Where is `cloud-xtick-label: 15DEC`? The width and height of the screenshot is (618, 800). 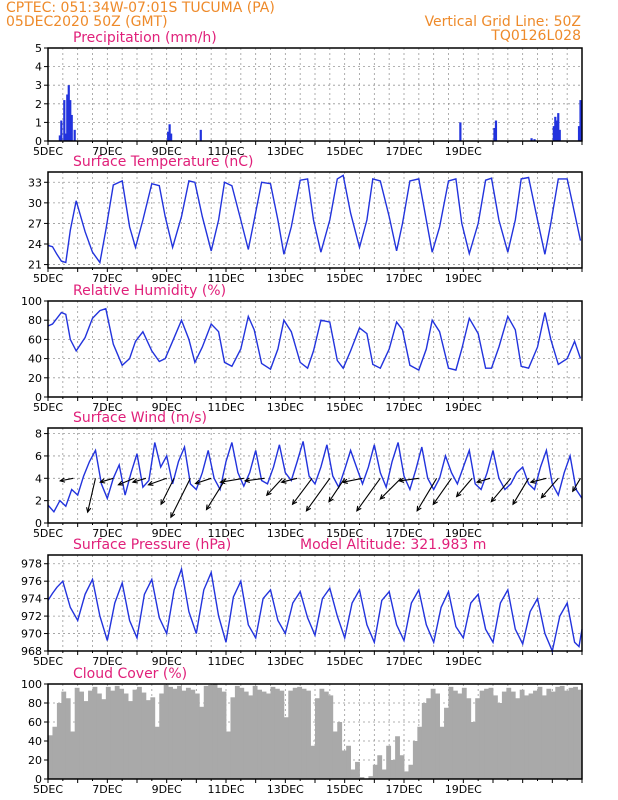 cloud-xtick-label: 15DEC is located at coordinates (344, 789).